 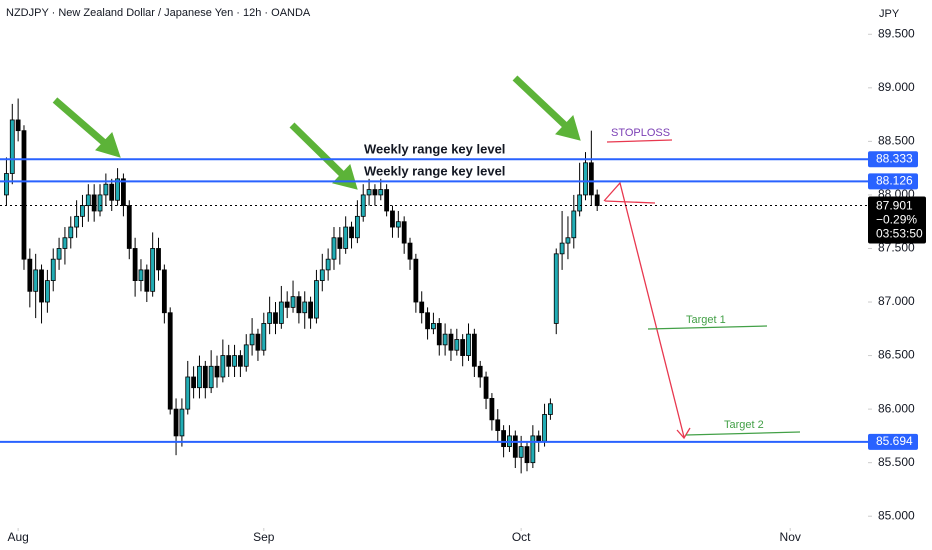 I want to click on y-tick-label: 86.500, so click(x=896, y=355).